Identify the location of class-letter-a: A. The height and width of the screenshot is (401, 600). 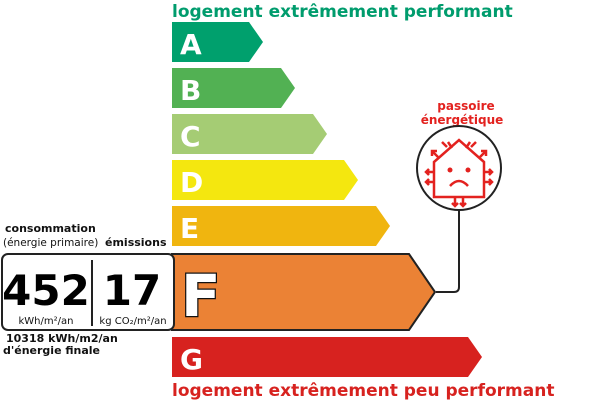
(191, 44).